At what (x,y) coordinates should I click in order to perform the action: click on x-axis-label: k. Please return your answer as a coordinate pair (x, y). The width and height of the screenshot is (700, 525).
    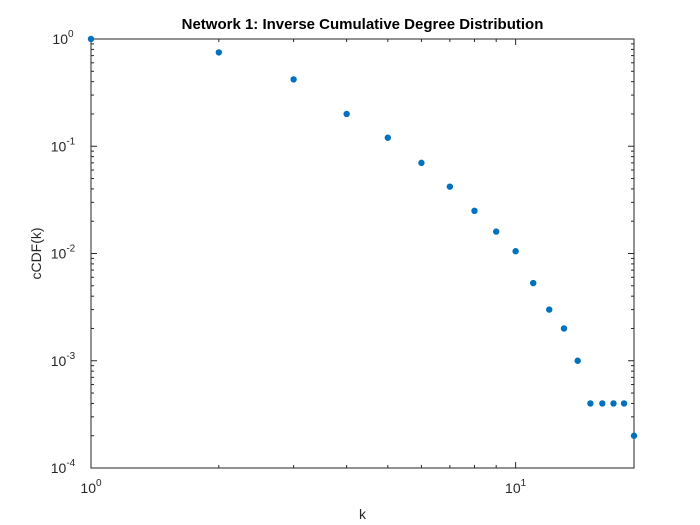
    Looking at the image, I should click on (363, 514).